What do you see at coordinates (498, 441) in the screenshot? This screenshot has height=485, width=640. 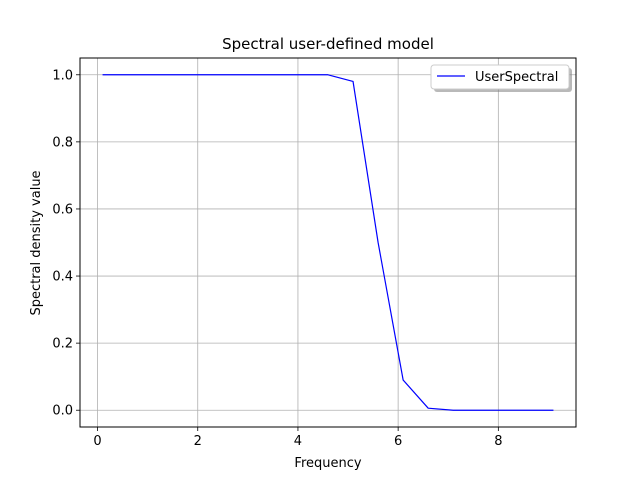 I see `x-tick-label: 8` at bounding box center [498, 441].